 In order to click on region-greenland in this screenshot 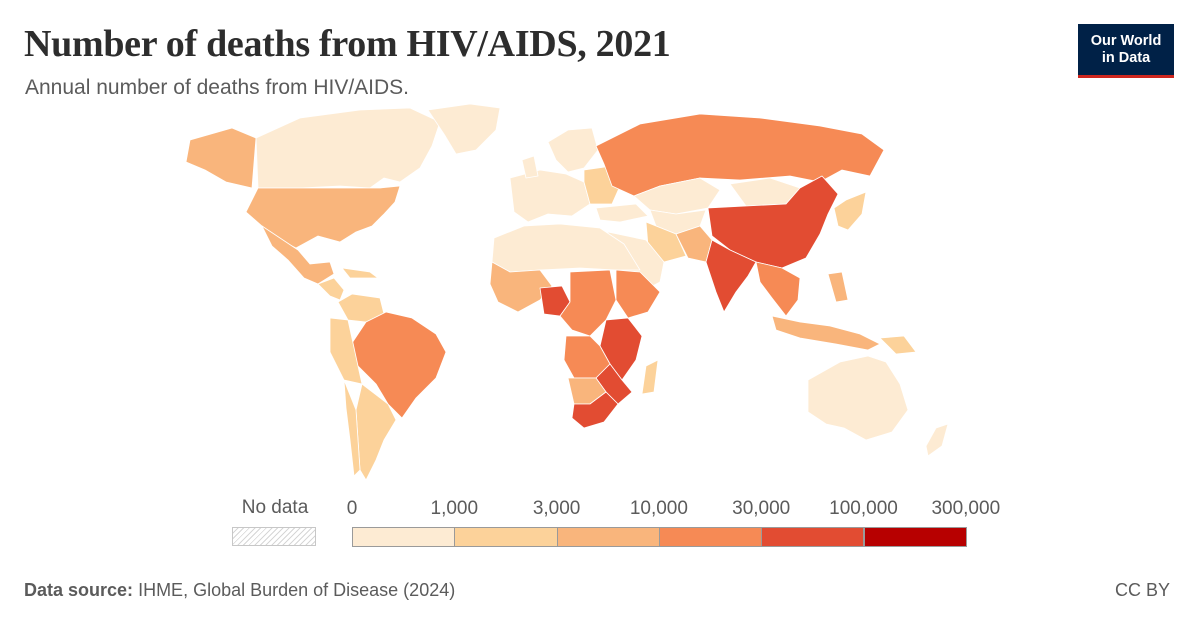, I will do `click(464, 129)`.